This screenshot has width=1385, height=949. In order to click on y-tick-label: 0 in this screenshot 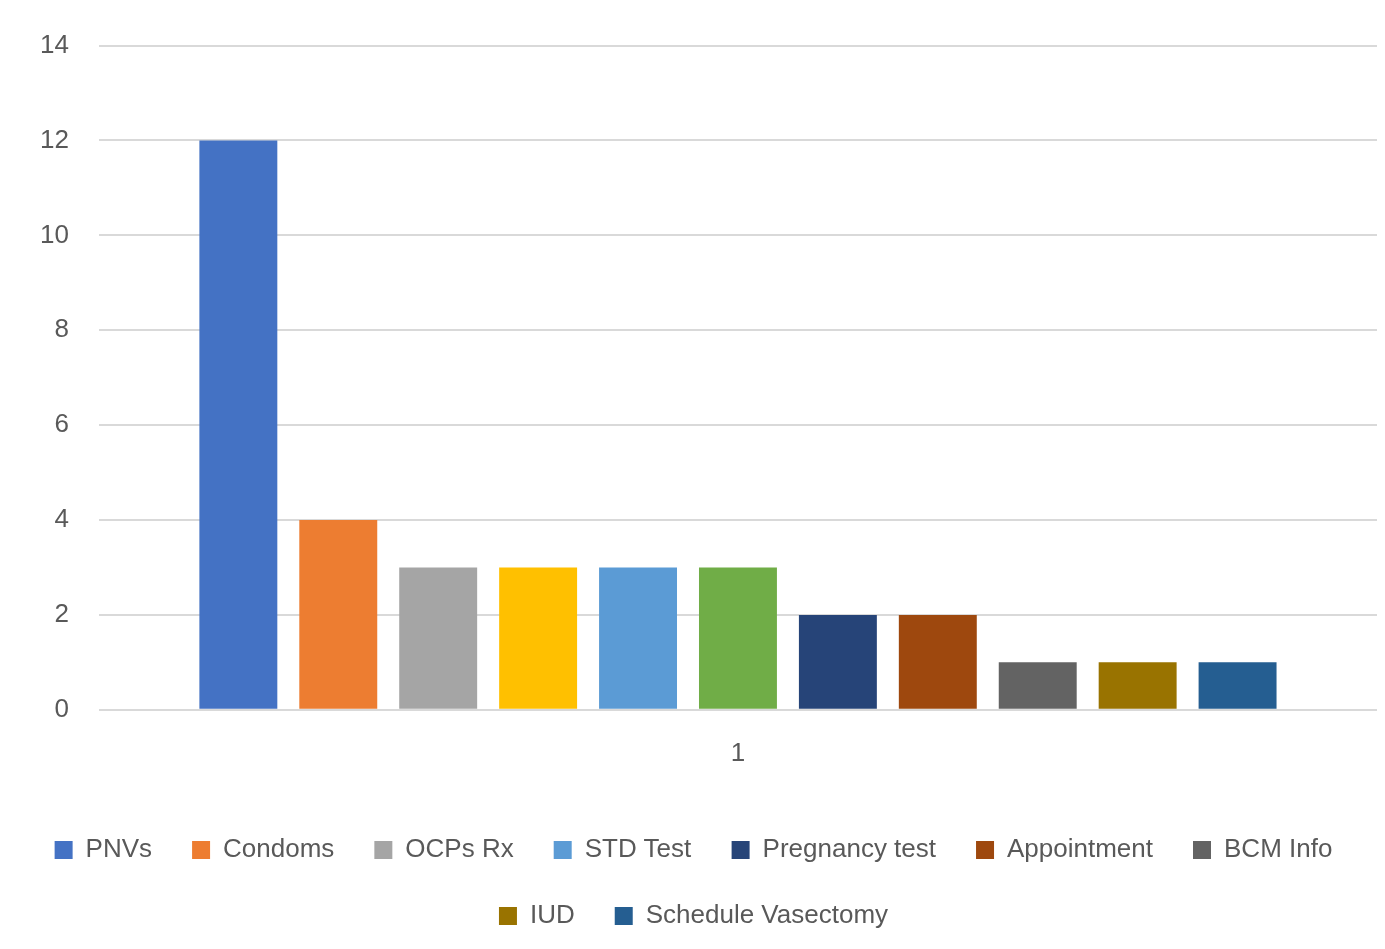, I will do `click(61, 707)`.